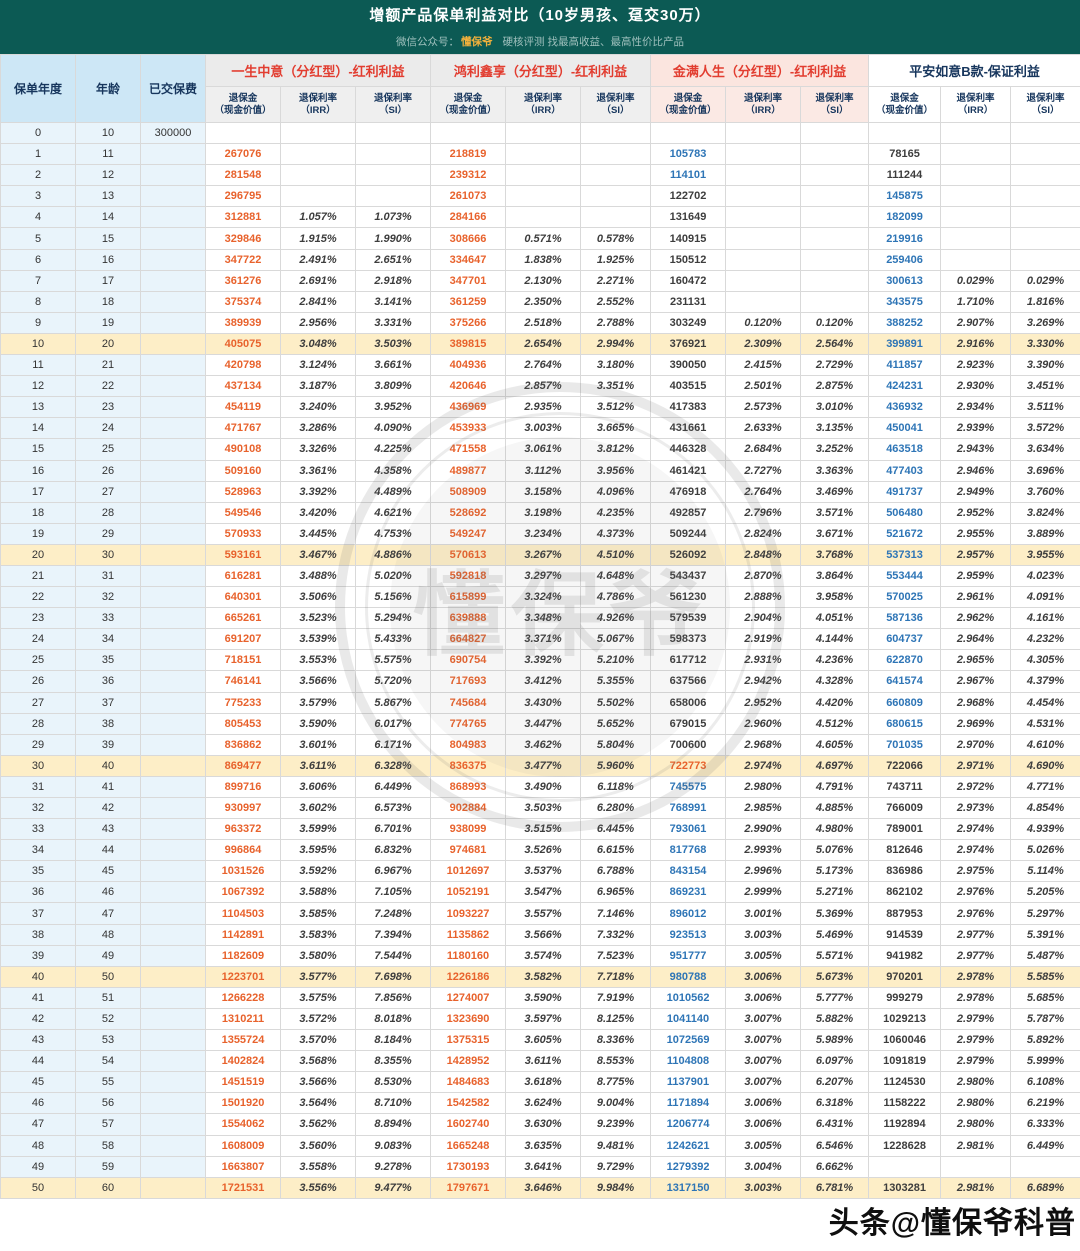  I want to click on irr-cell: 3.348%, so click(543, 618).